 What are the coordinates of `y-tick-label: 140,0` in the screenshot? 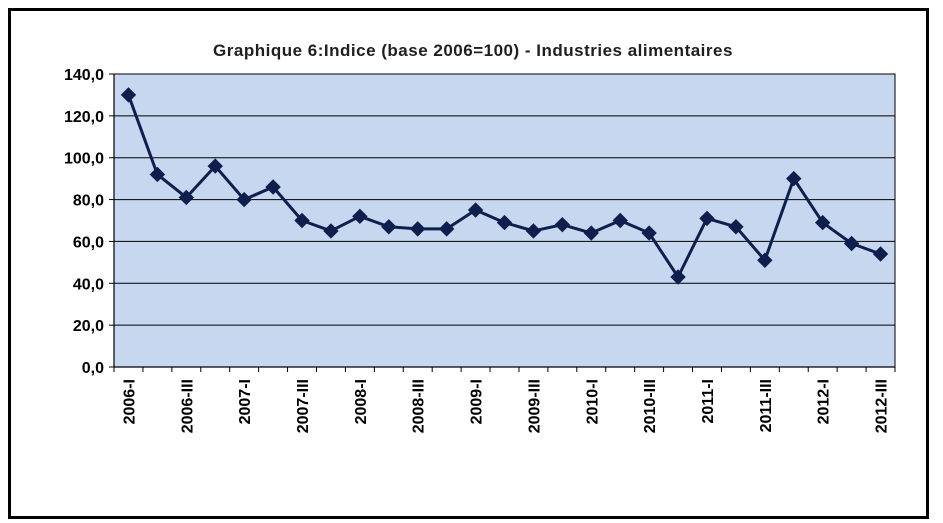 It's located at (84, 75).